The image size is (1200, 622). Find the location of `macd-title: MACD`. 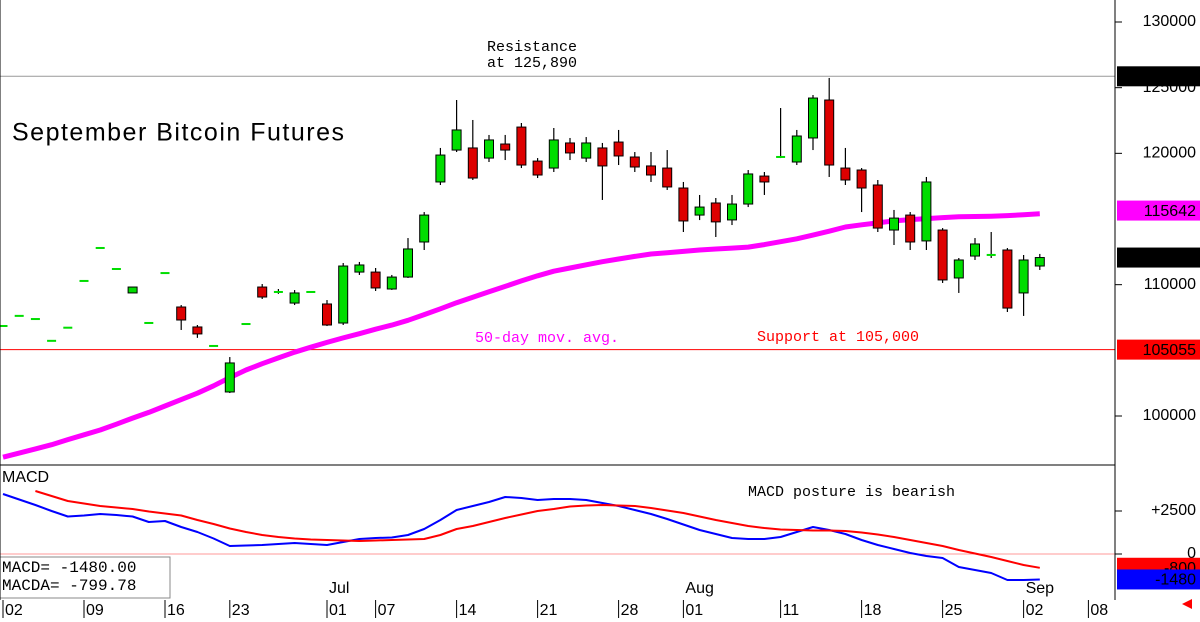

macd-title: MACD is located at coordinates (25, 477).